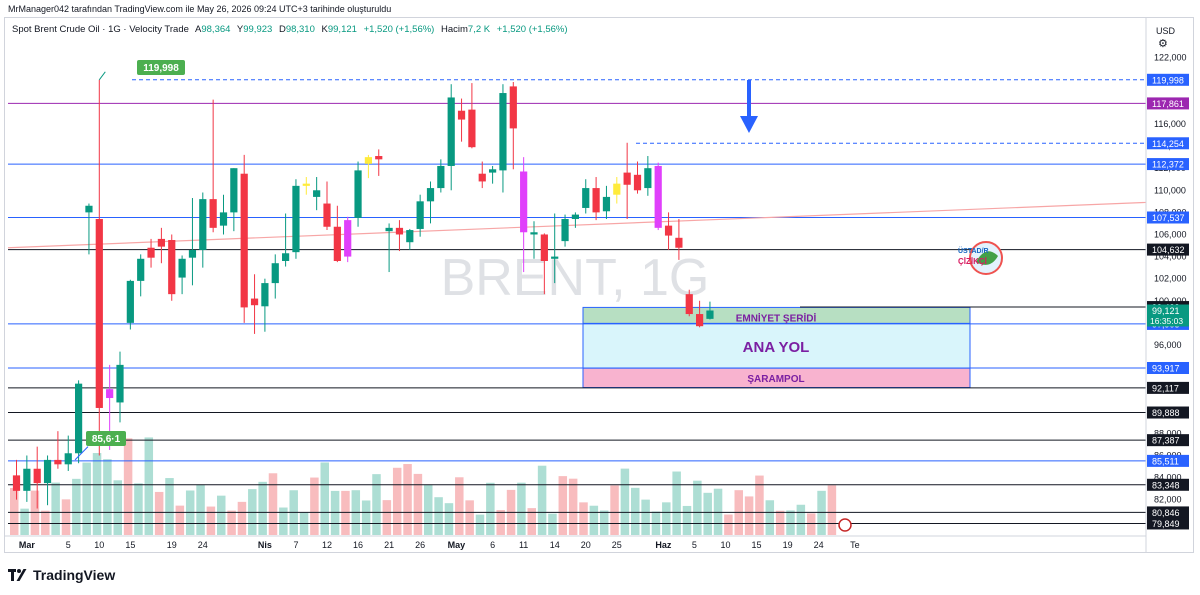 The width and height of the screenshot is (1200, 595). What do you see at coordinates (1166, 524) in the screenshot?
I see `price-tag-text: 79,849` at bounding box center [1166, 524].